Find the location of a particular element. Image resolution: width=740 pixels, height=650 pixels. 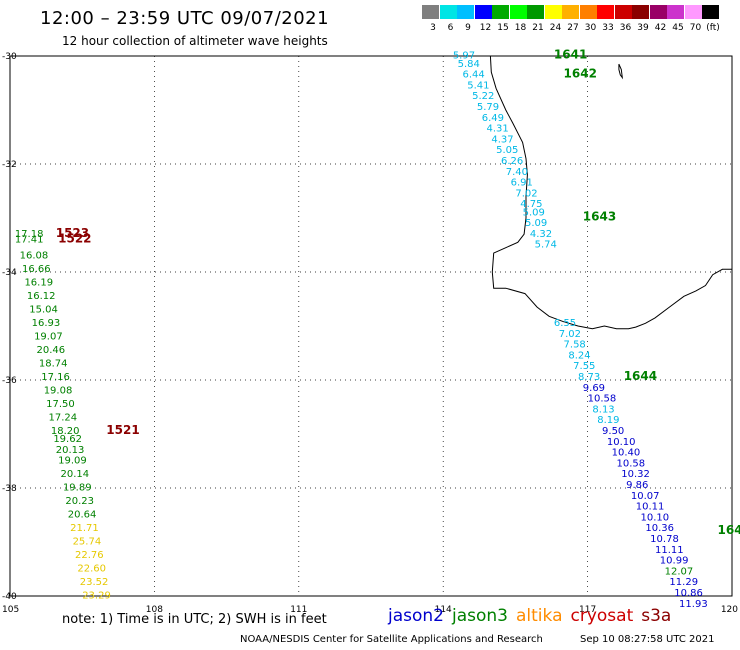

wave-height-value: 6.91 is located at coordinates (522, 183).